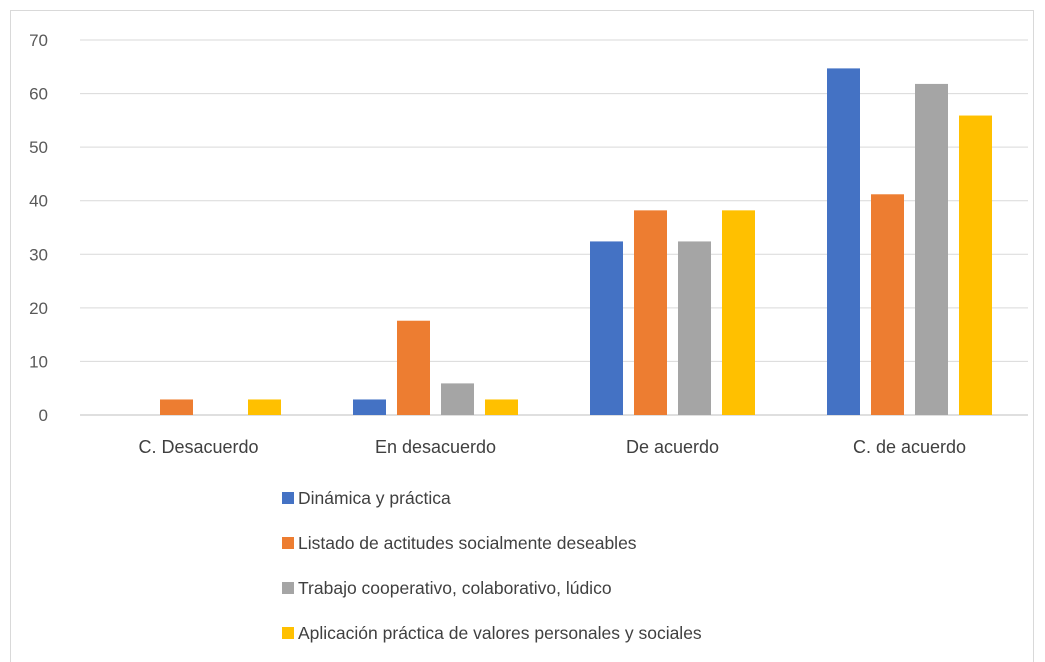  I want to click on x-category-label: C. Desacuerdo, so click(198, 447).